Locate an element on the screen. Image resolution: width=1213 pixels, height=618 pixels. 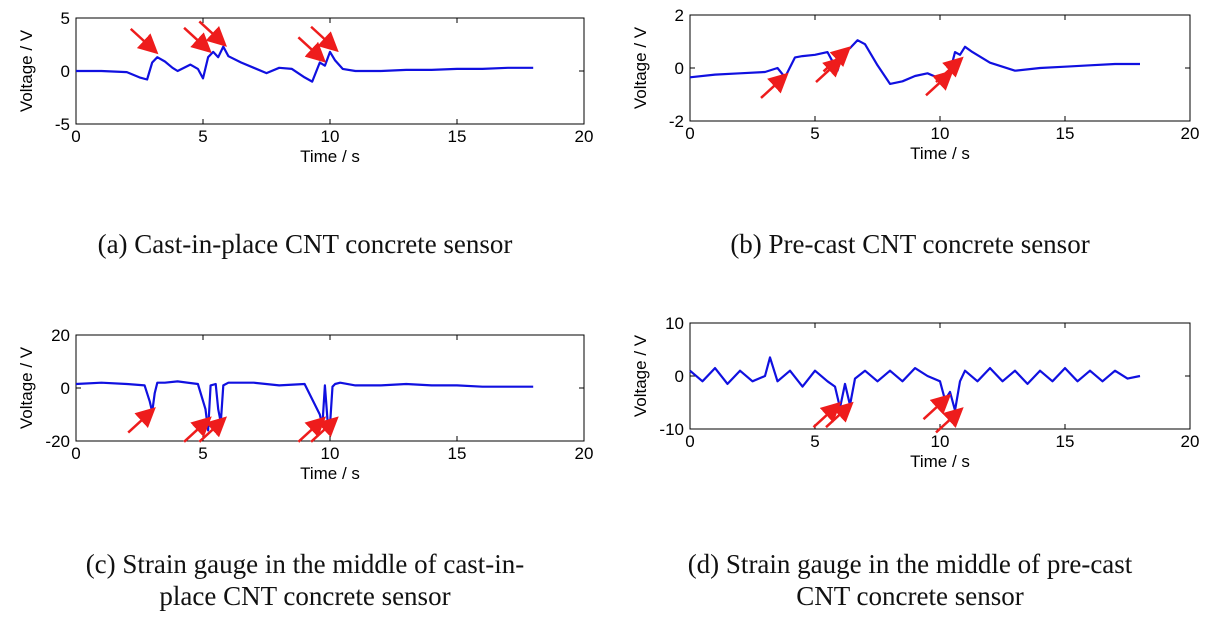
series-line-a is located at coordinates (305, 64).